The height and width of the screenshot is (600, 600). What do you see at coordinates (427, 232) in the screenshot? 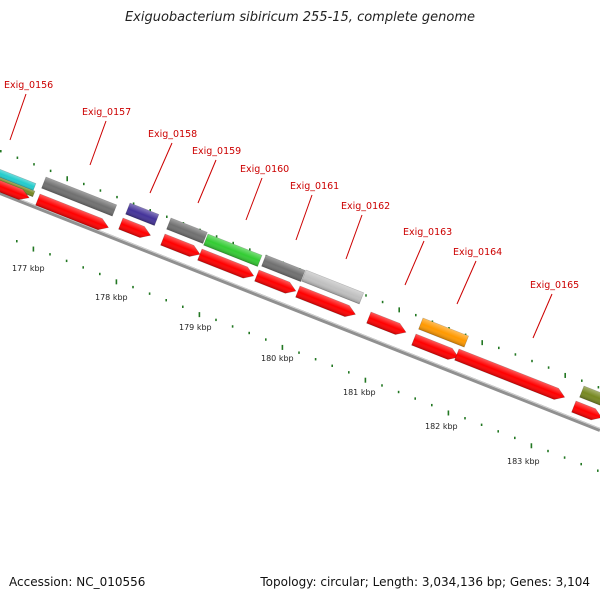
I see `gene-label: Exig_0163` at bounding box center [427, 232].